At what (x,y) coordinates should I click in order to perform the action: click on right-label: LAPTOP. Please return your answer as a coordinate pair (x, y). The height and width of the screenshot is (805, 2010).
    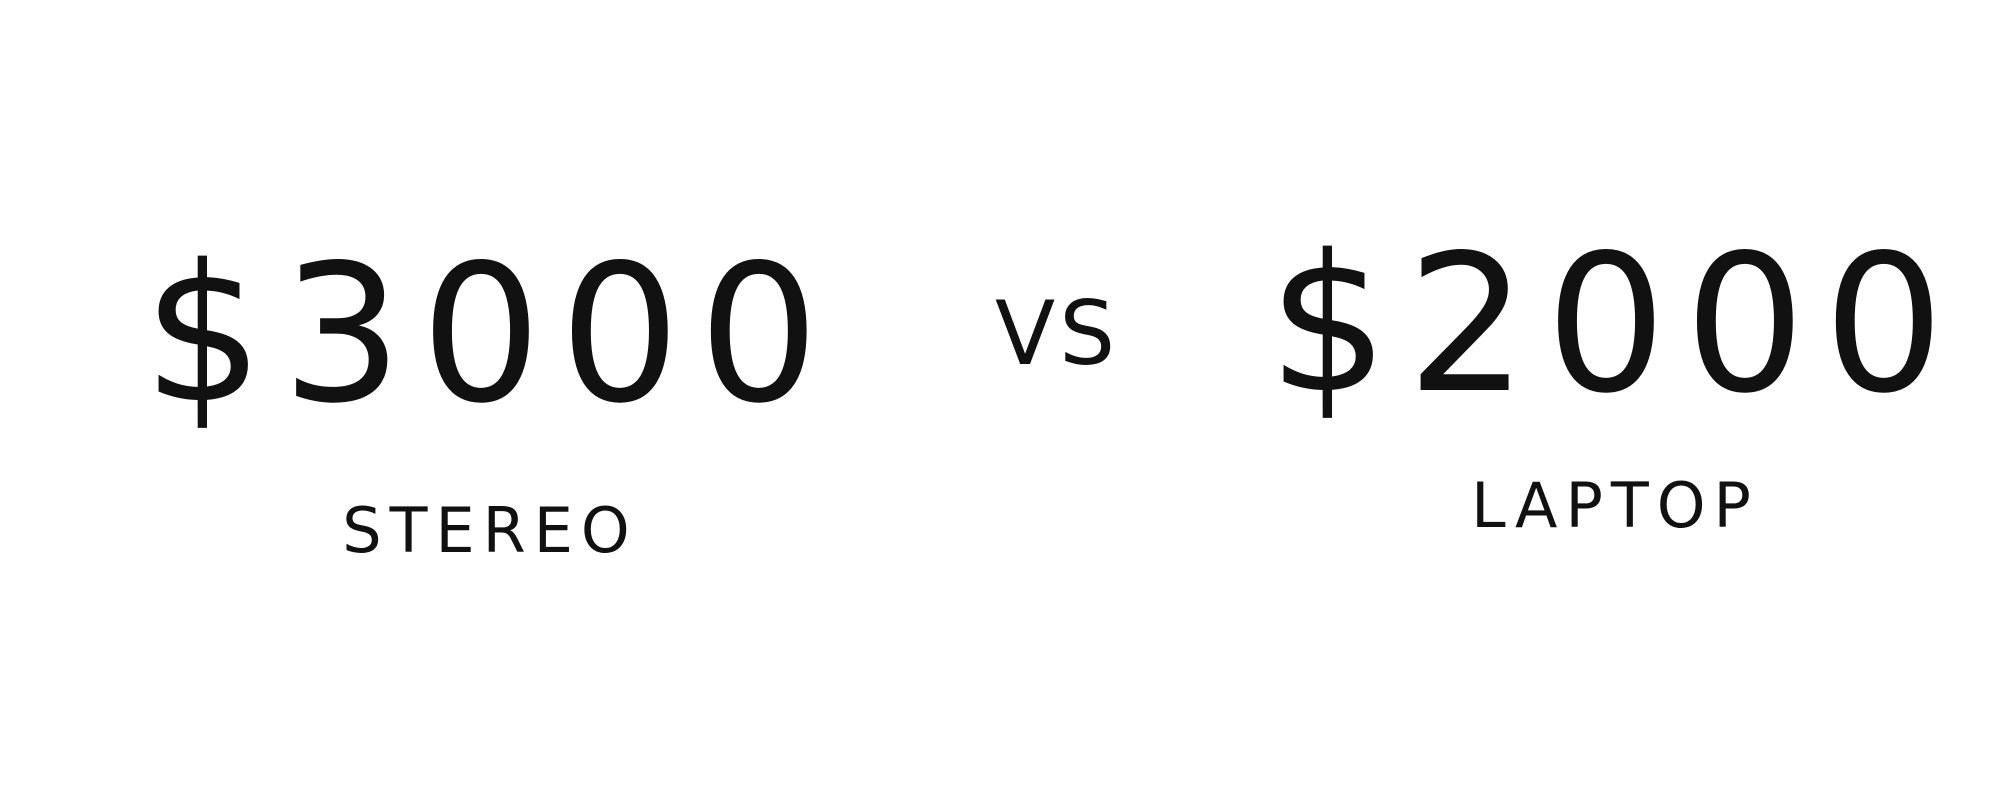
    Looking at the image, I should click on (1615, 505).